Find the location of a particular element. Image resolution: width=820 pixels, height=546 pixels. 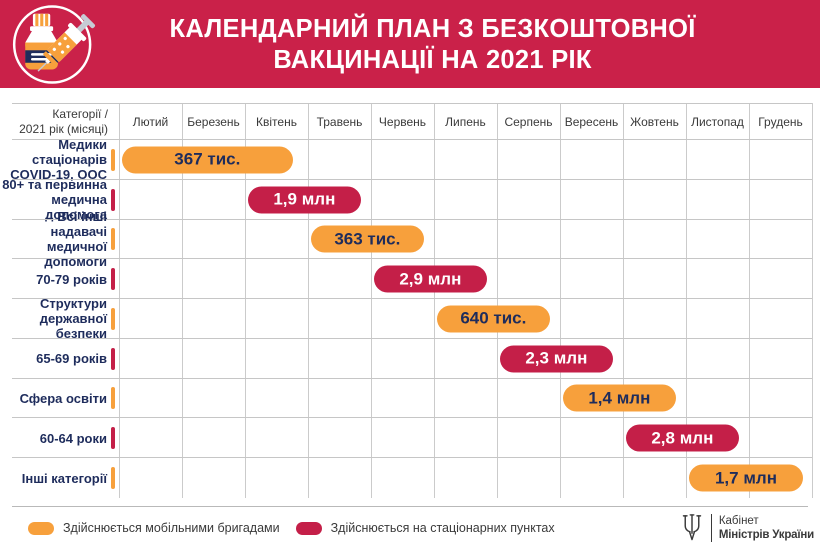

gantt-bar: 1,9 млн is located at coordinates (304, 200).